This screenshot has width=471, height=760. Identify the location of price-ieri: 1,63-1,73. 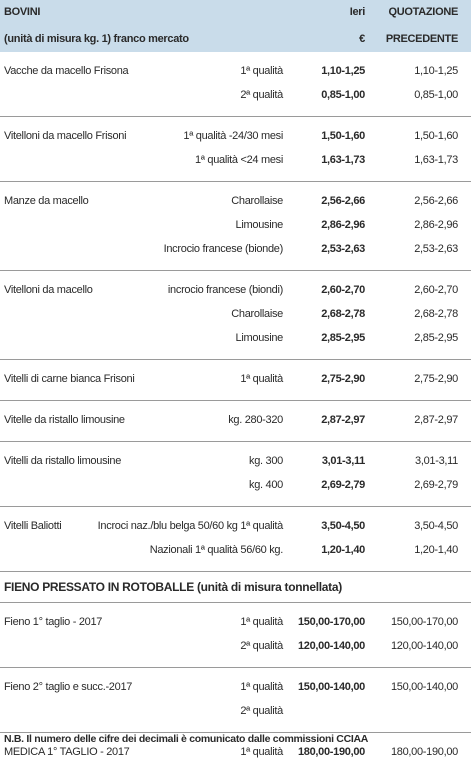
(343, 160).